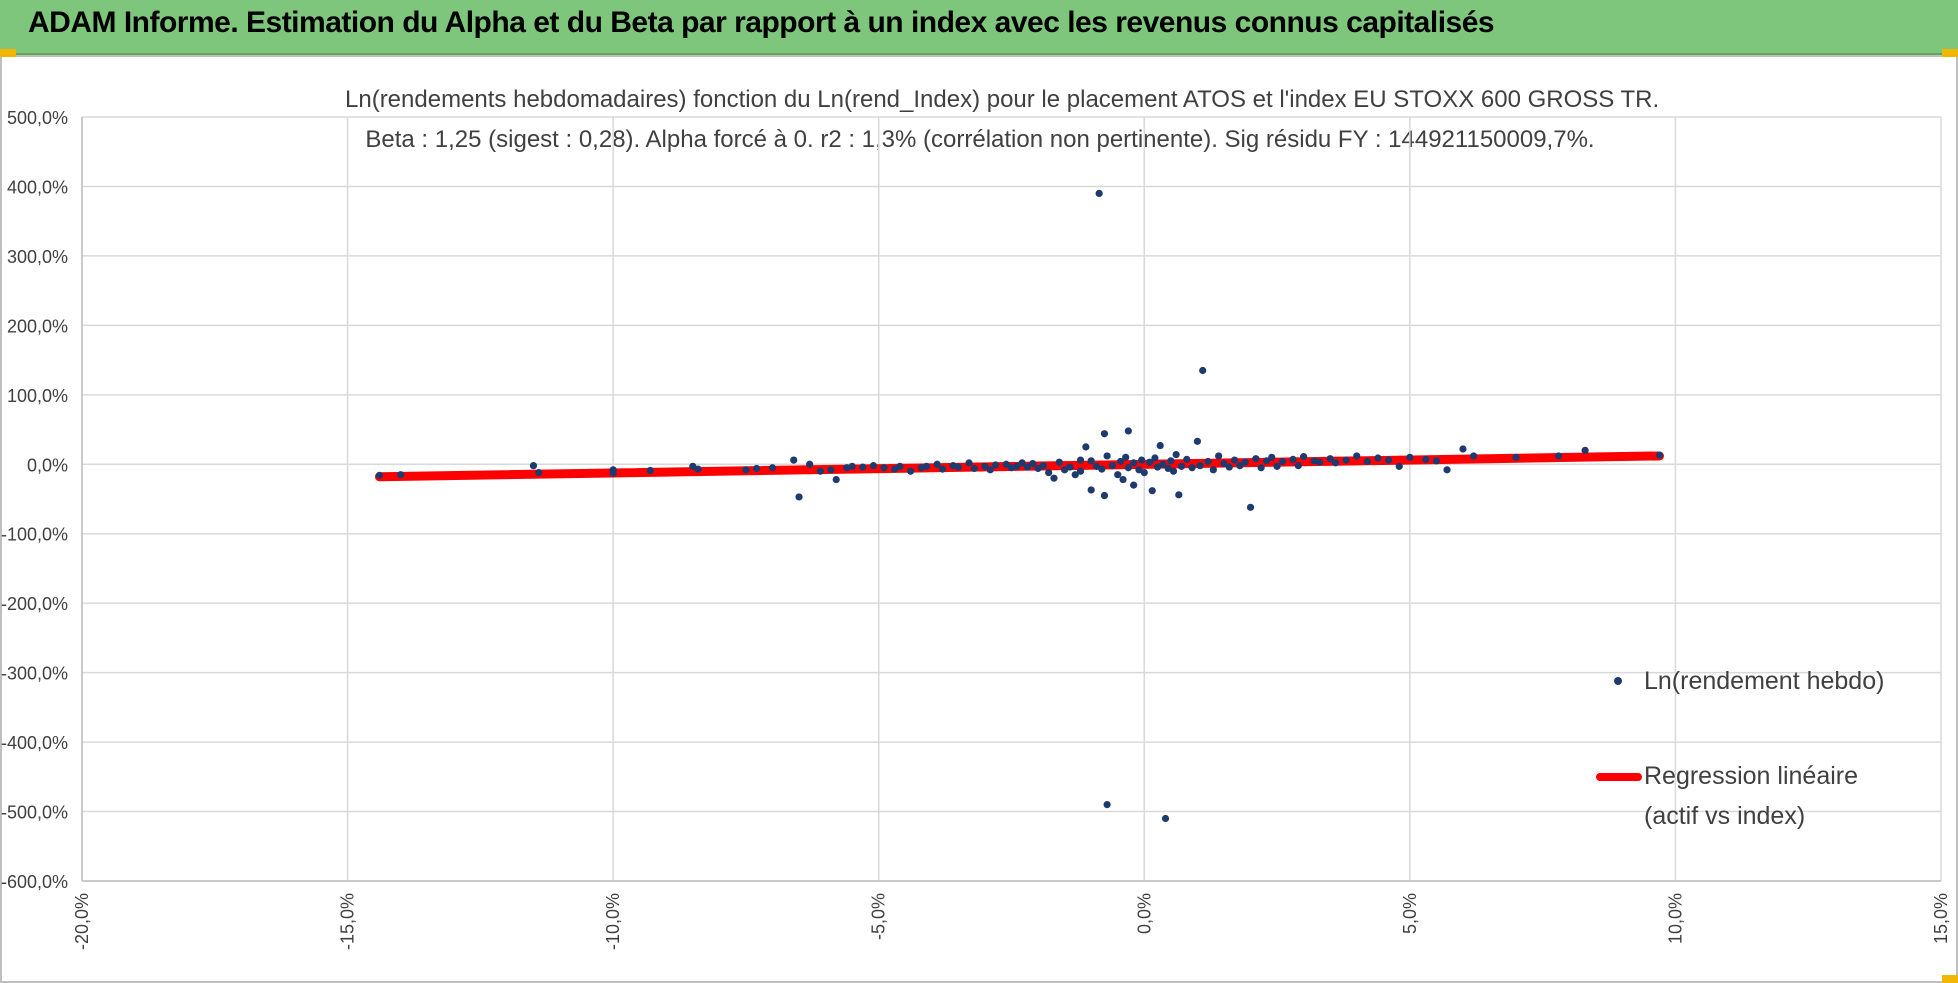 Image resolution: width=1958 pixels, height=983 pixels. What do you see at coordinates (1764, 681) in the screenshot?
I see `legend-label-scatter: Ln(rendement hebdo)` at bounding box center [1764, 681].